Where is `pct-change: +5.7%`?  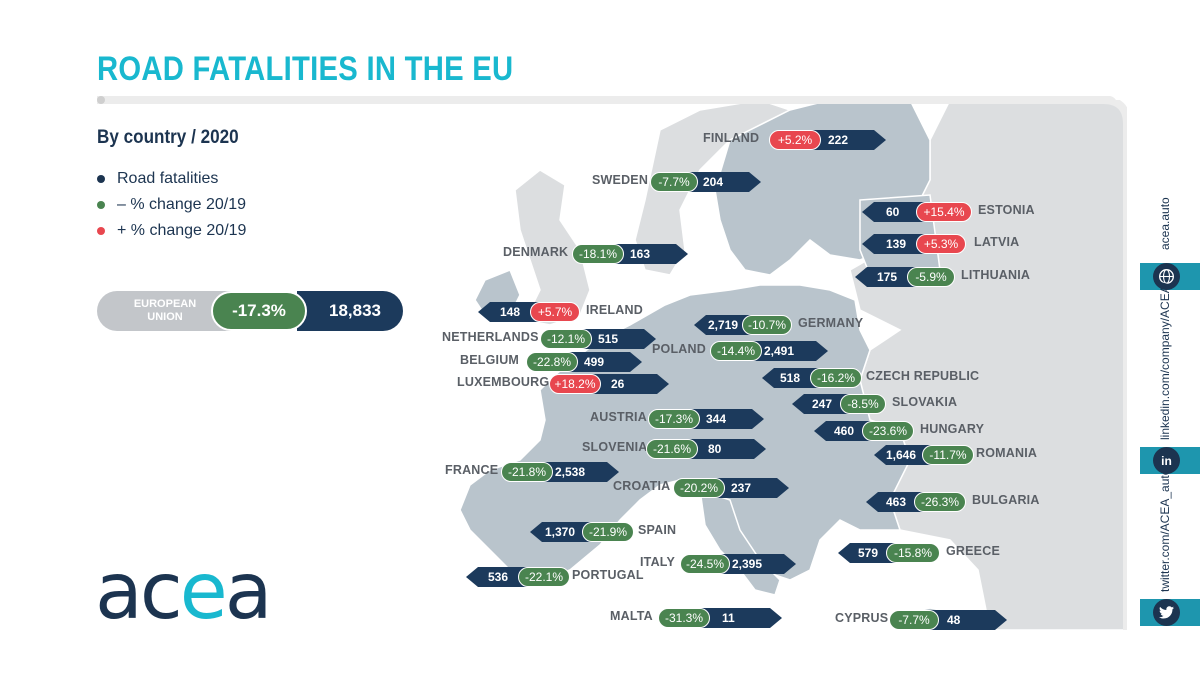 pct-change: +5.7% is located at coordinates (555, 312).